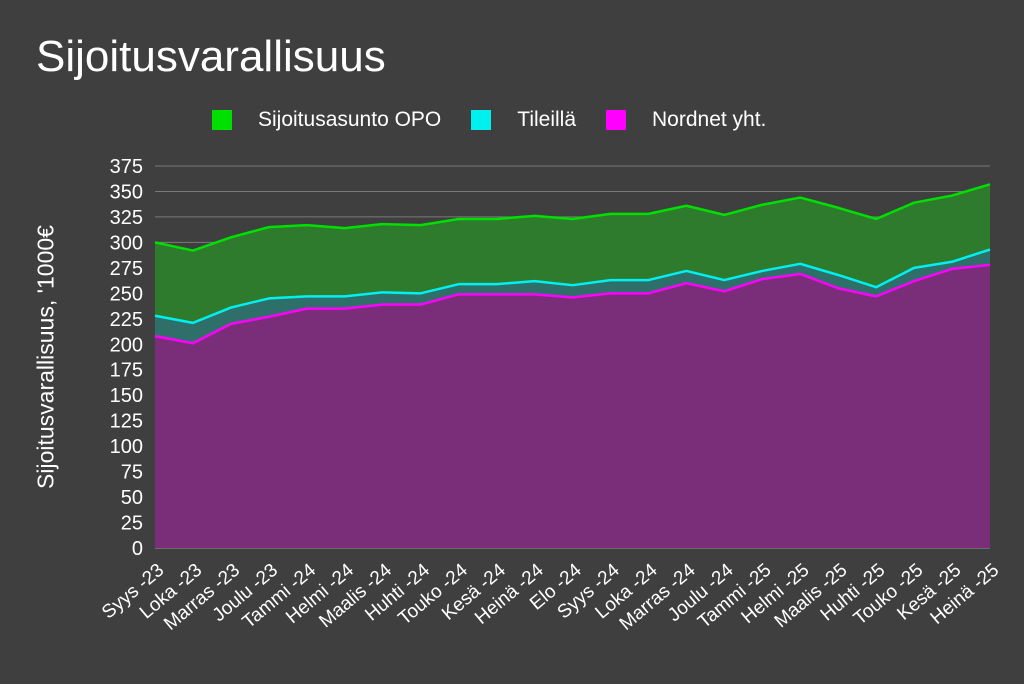 This screenshot has width=1024, height=684. I want to click on legend-label-opo: Sijoitusasunto OPO, so click(350, 119).